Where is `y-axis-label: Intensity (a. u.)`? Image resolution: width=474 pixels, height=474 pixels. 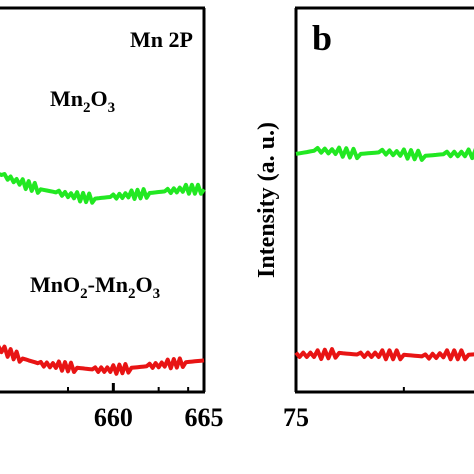
y-axis-label: Intensity (a. u.) is located at coordinates (267, 200).